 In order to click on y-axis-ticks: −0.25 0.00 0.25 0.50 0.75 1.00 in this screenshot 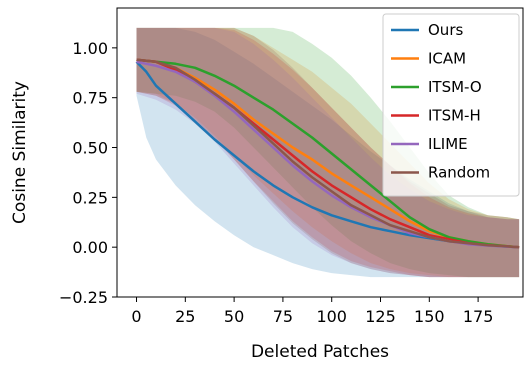, I will do `click(88, 173)`.